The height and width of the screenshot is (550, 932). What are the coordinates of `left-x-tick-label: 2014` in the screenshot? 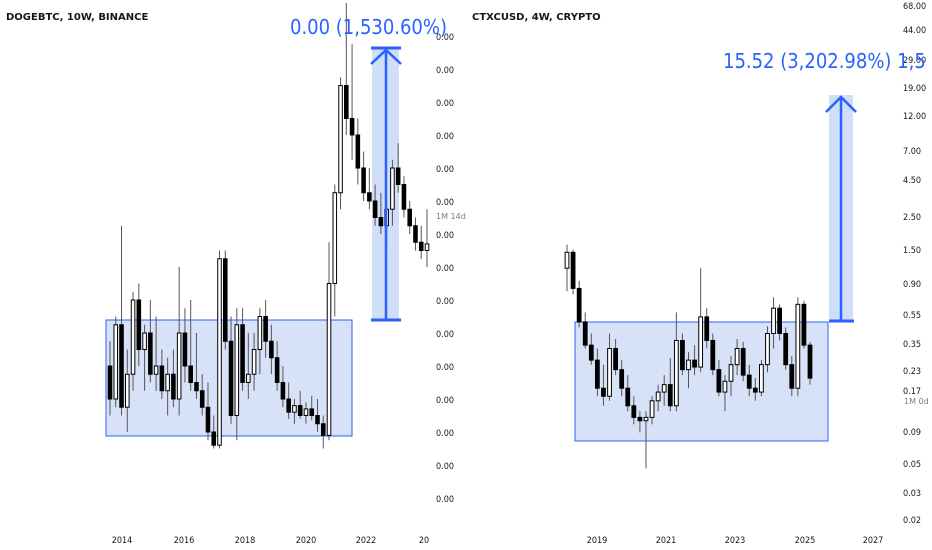 It's located at (122, 541).